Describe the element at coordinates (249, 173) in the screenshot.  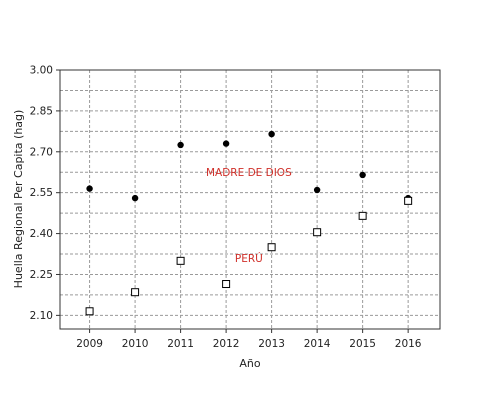
I see `annotation-label: MADRE DE DIOS` at that location.